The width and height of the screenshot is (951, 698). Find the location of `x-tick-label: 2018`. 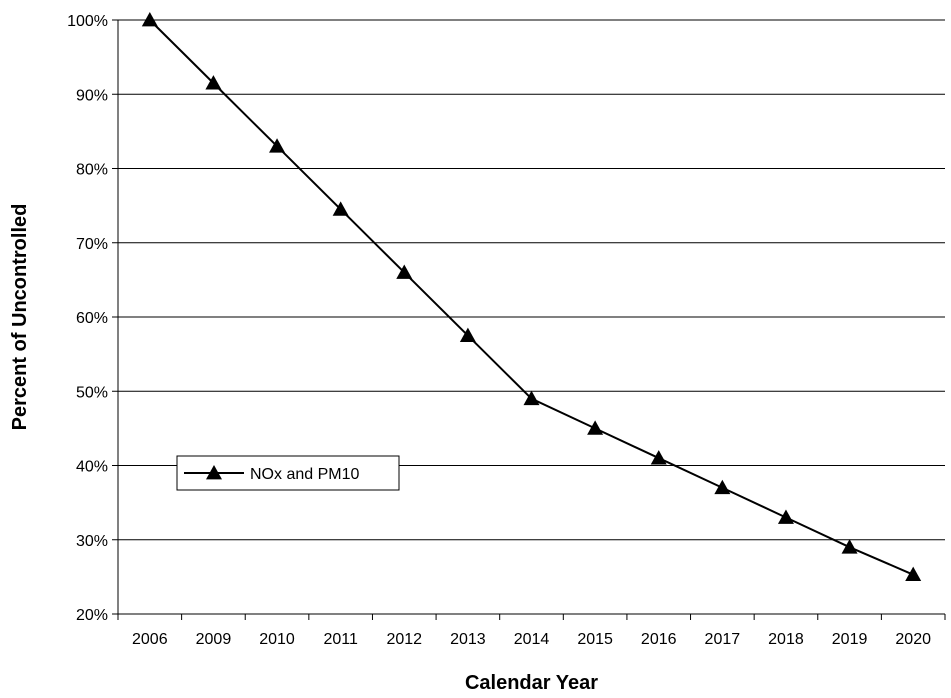

x-tick-label: 2018 is located at coordinates (786, 639).